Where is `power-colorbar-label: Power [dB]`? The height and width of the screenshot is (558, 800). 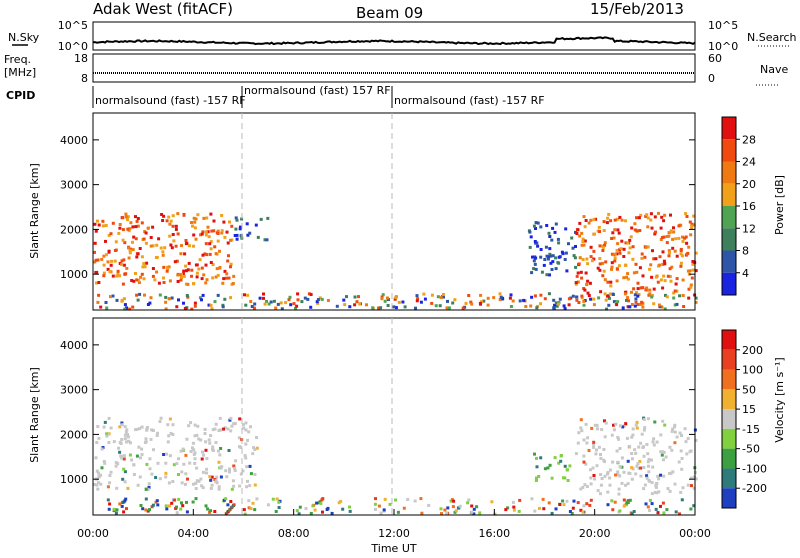
power-colorbar-label: Power [dB] is located at coordinates (779, 205).